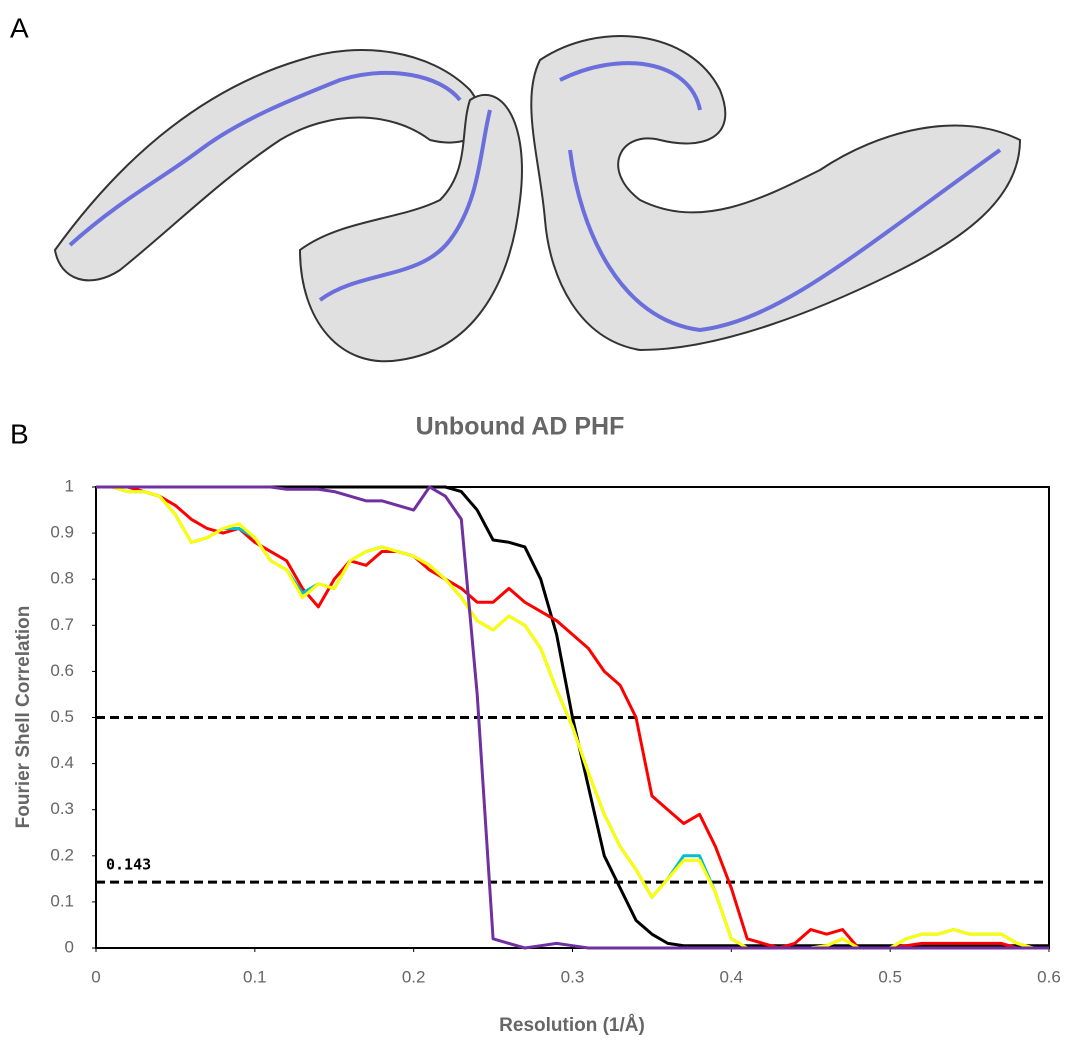 The height and width of the screenshot is (1043, 1070). I want to click on y-tick-label: 0.5, so click(62, 716).